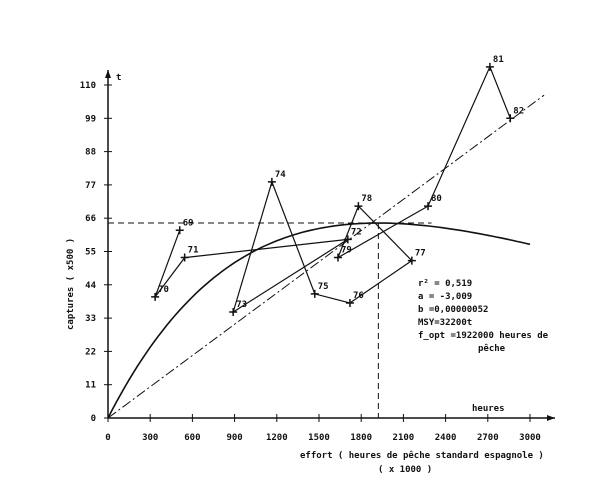 Image resolution: width=600 pixels, height=486 pixels. I want to click on y-tick-label: 88, so click(90, 153).